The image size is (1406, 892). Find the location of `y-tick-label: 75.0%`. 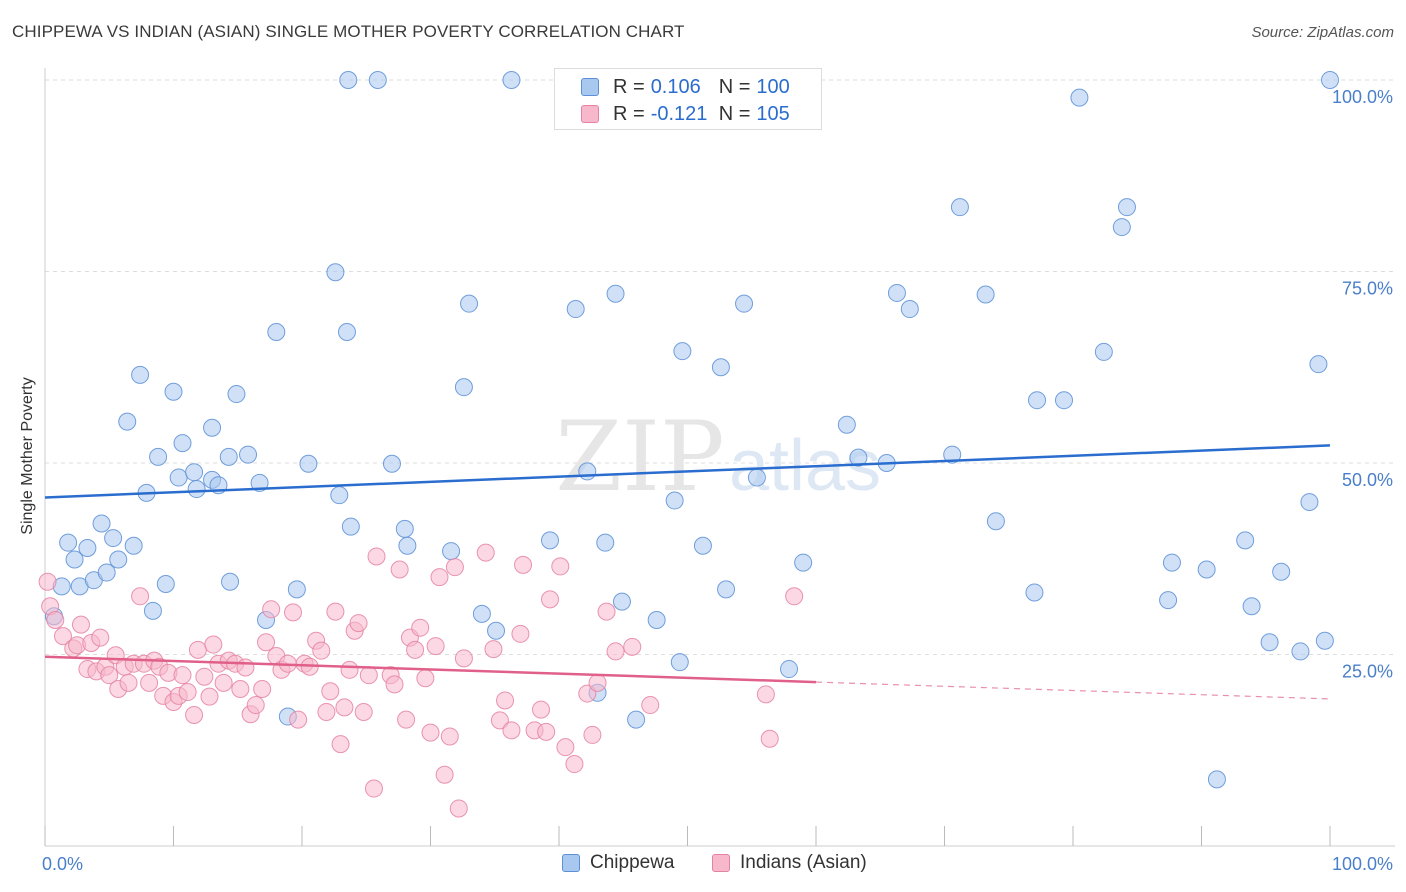

y-tick-label: 75.0% is located at coordinates (1367, 289).